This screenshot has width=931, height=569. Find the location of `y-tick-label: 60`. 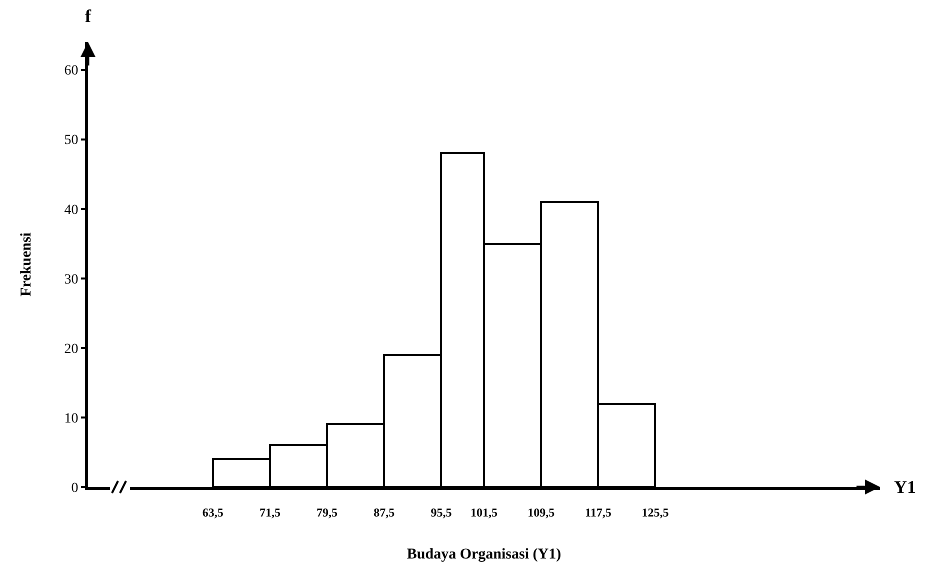

y-tick-label: 60 is located at coordinates (71, 71).